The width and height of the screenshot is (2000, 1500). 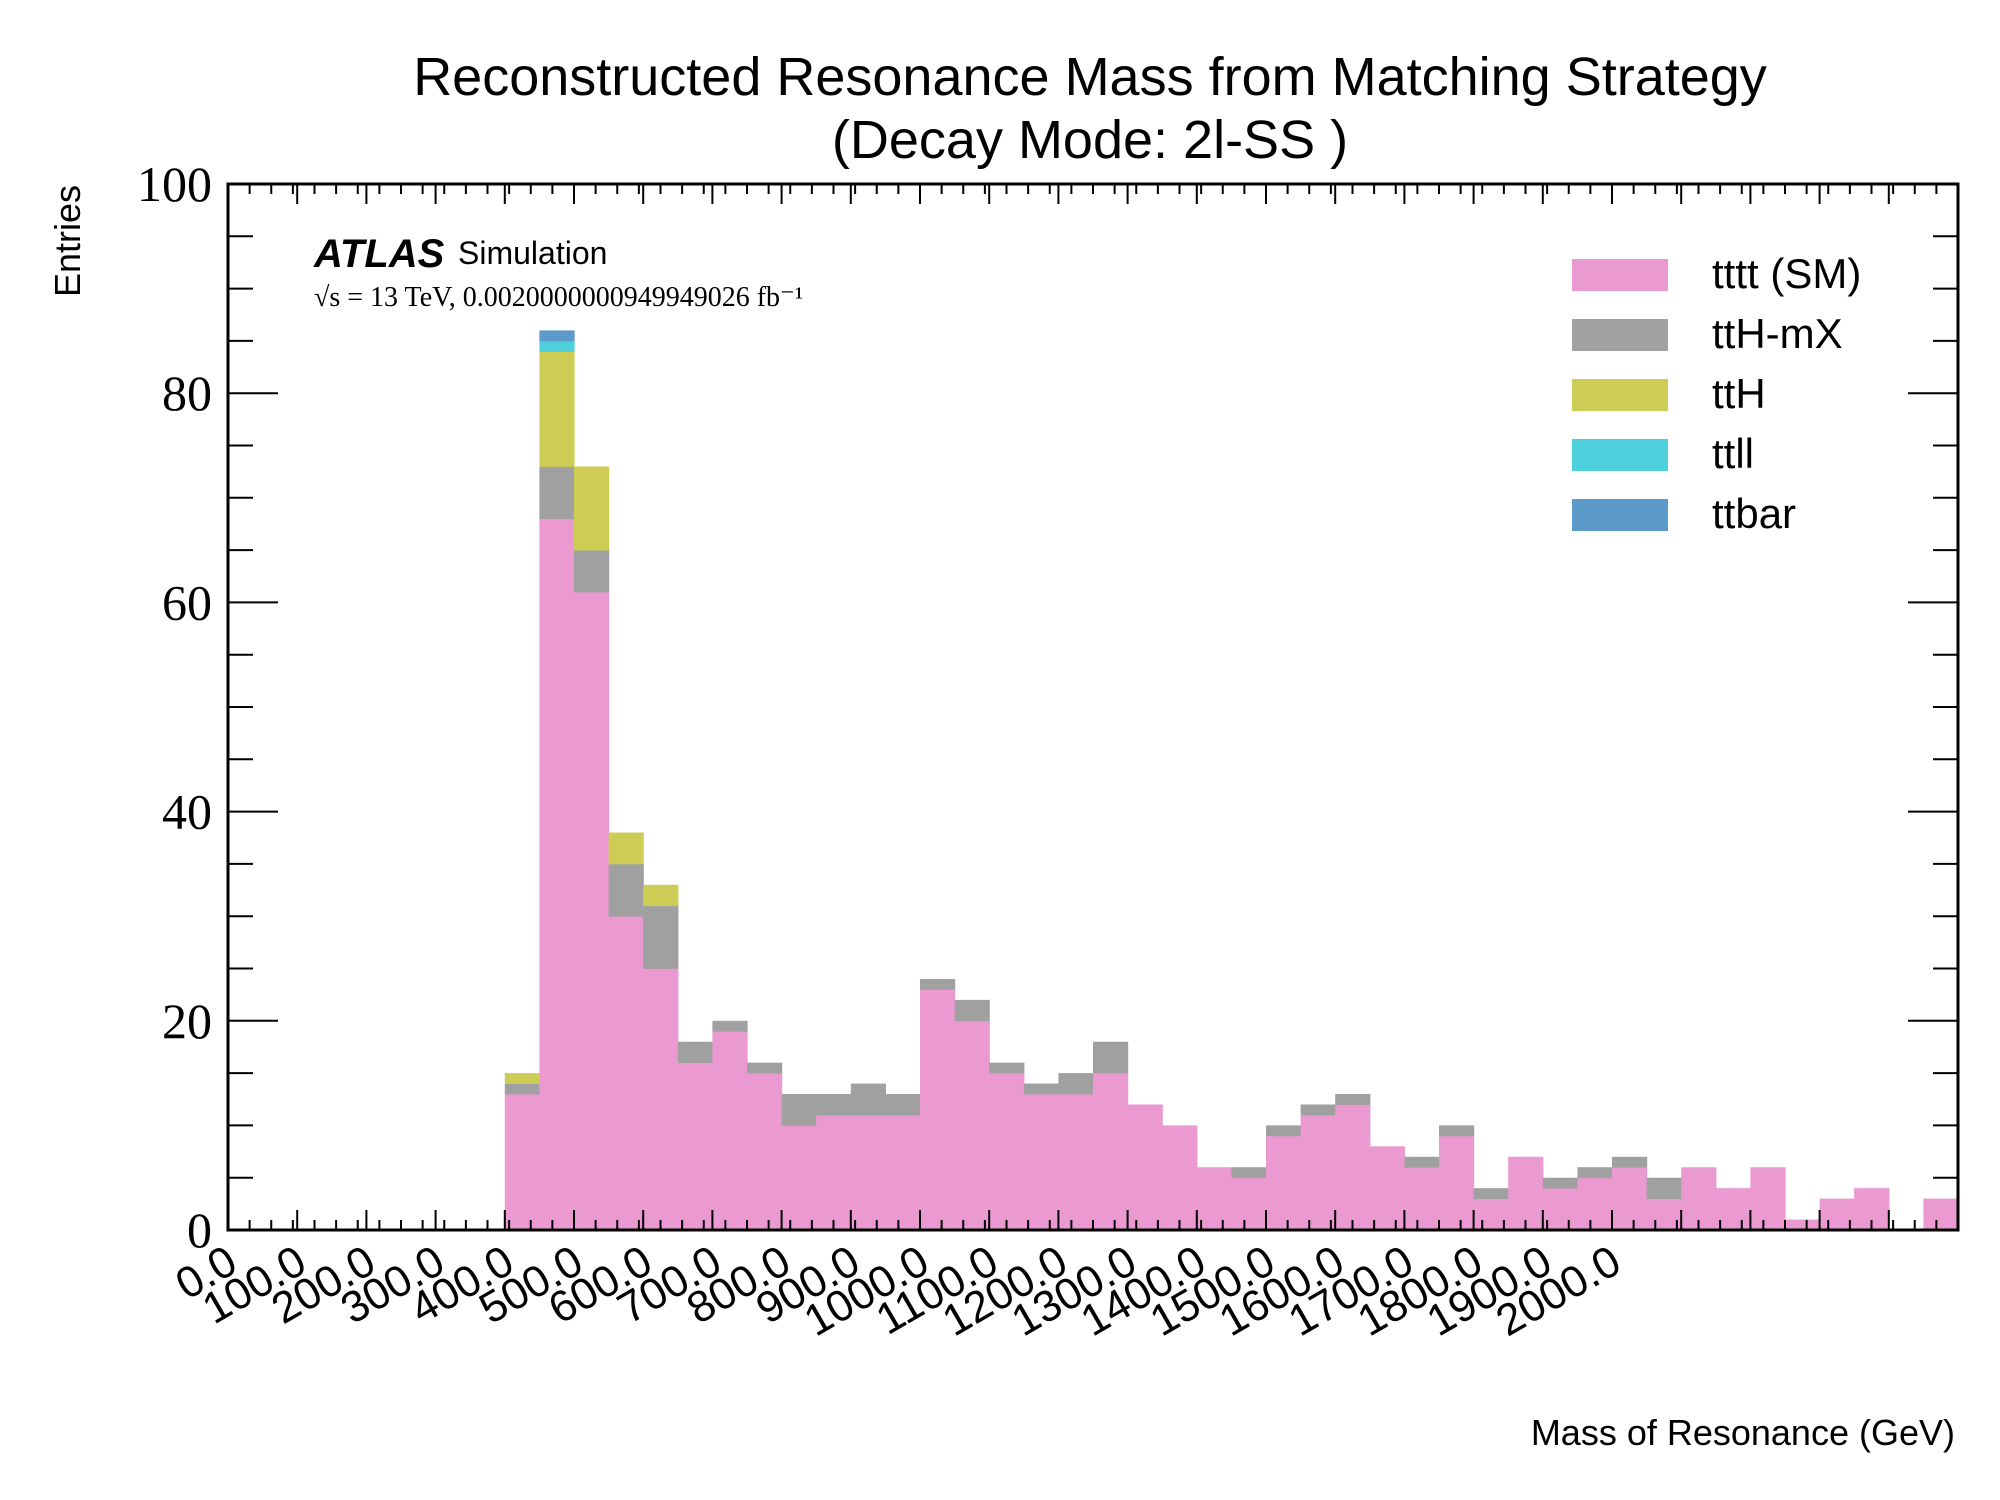 What do you see at coordinates (187, 602) in the screenshot?
I see `y-tick-label: 60` at bounding box center [187, 602].